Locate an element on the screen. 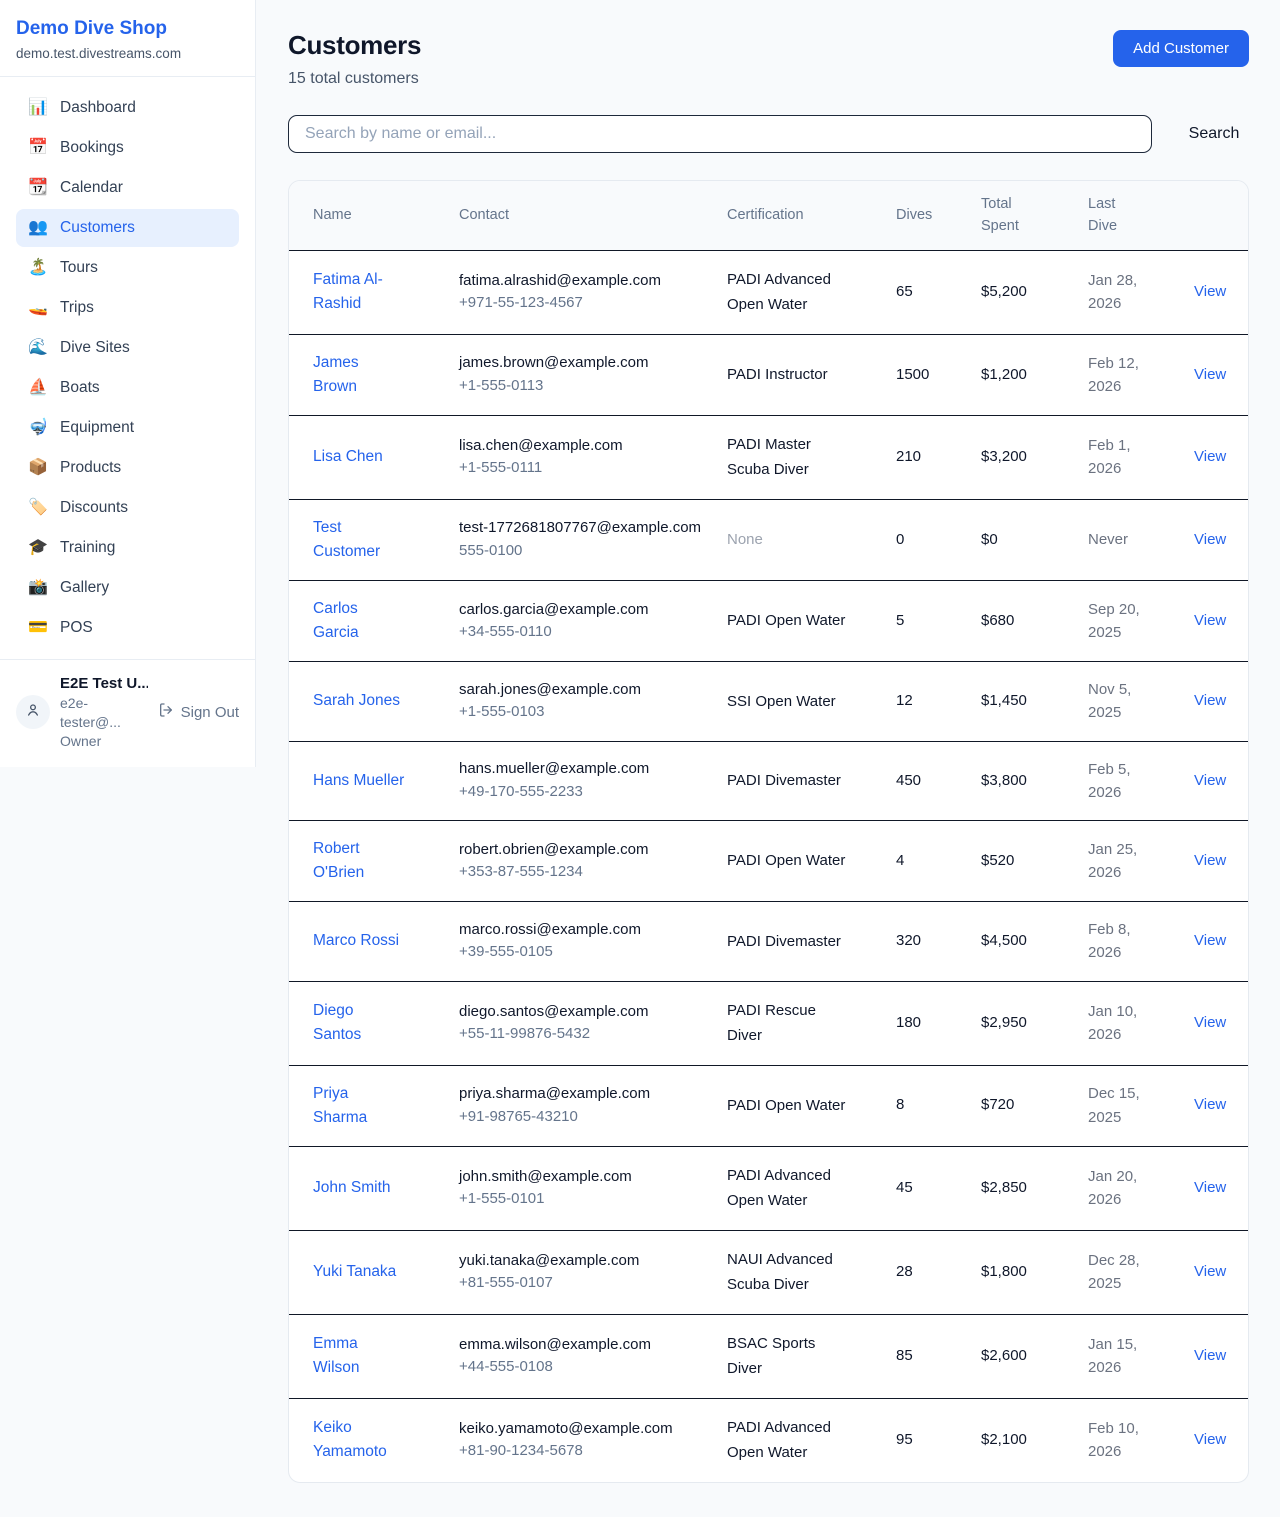  sidebar-item-customers: 👥 Customers is located at coordinates (127, 228).